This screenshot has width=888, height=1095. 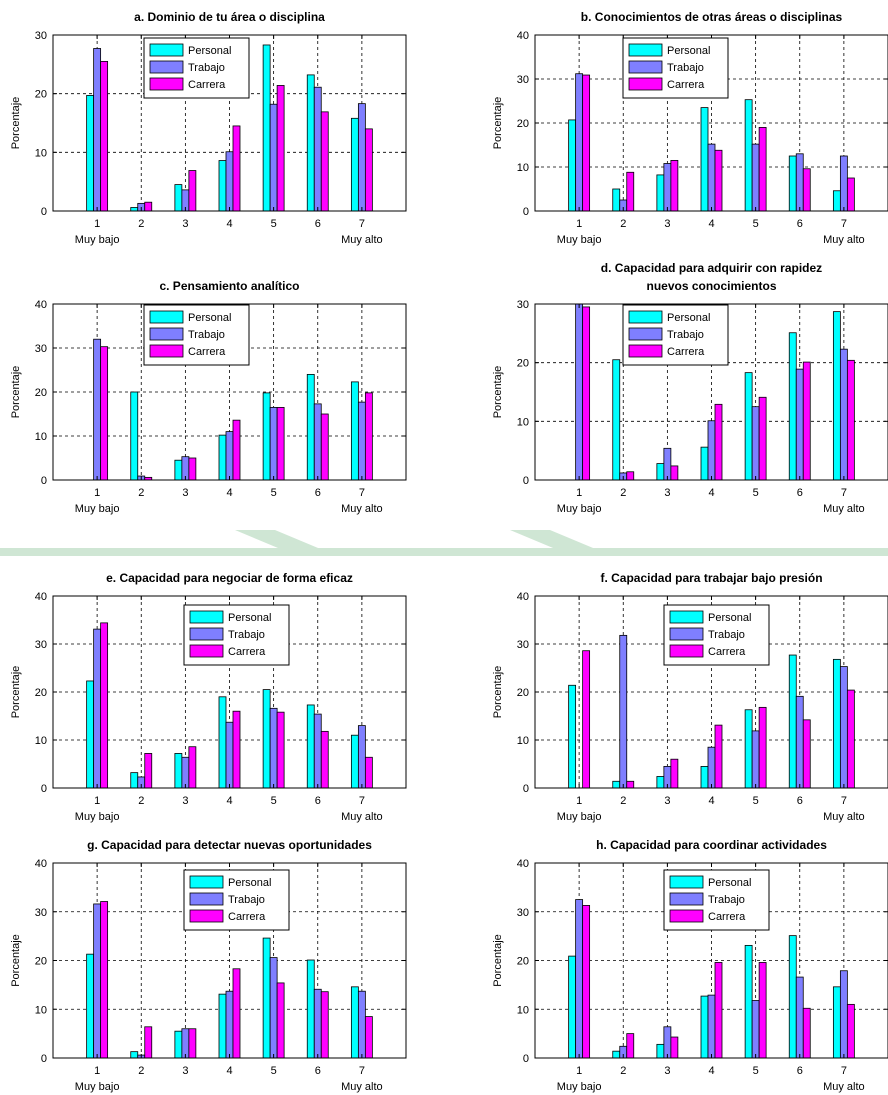 I want to click on legend-label: Personal, so click(x=688, y=51).